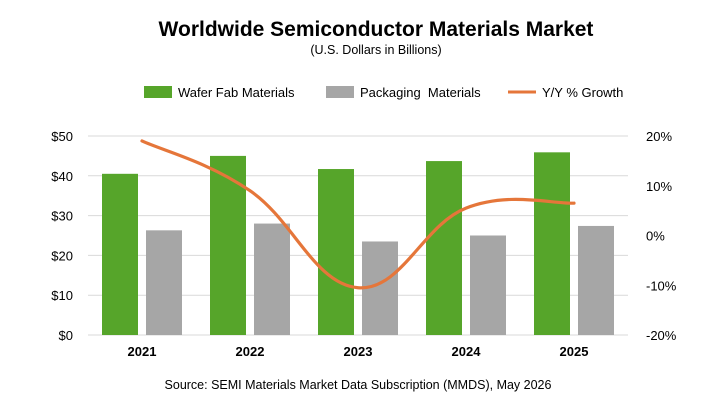 Image resolution: width=717 pixels, height=401 pixels. Describe the element at coordinates (336, 252) in the screenshot. I see `bar-wafer-fab-2023` at that location.